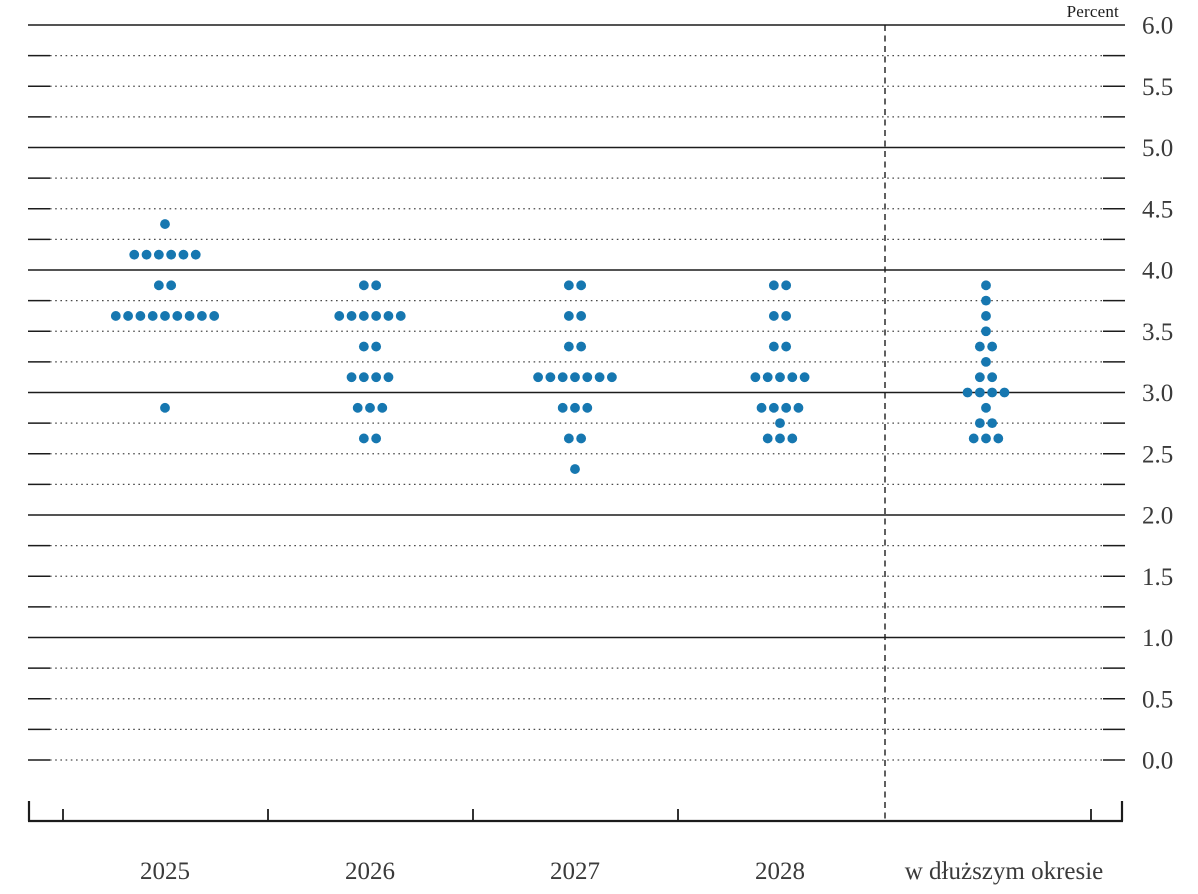 The image size is (1198, 894). I want to click on x-axis-label-longer-run: w dłuższym okresie, so click(1004, 871).